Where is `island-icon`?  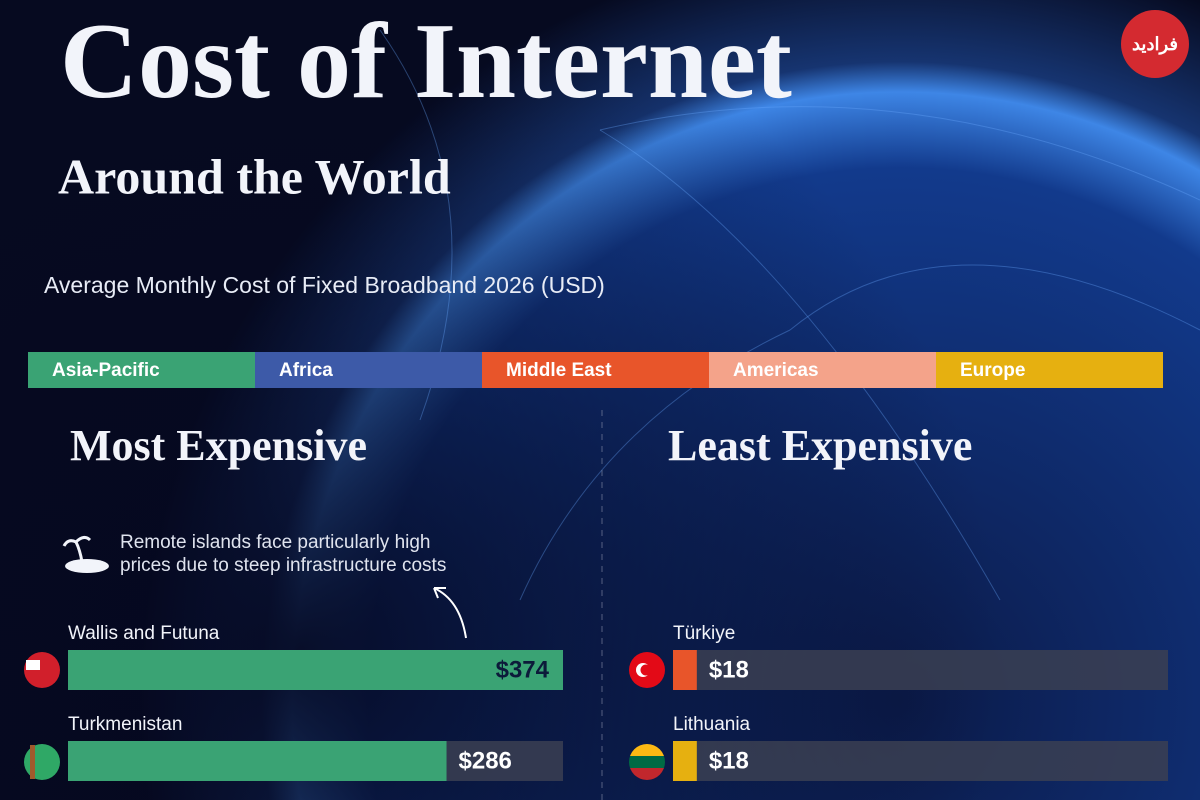 island-icon is located at coordinates (85, 554).